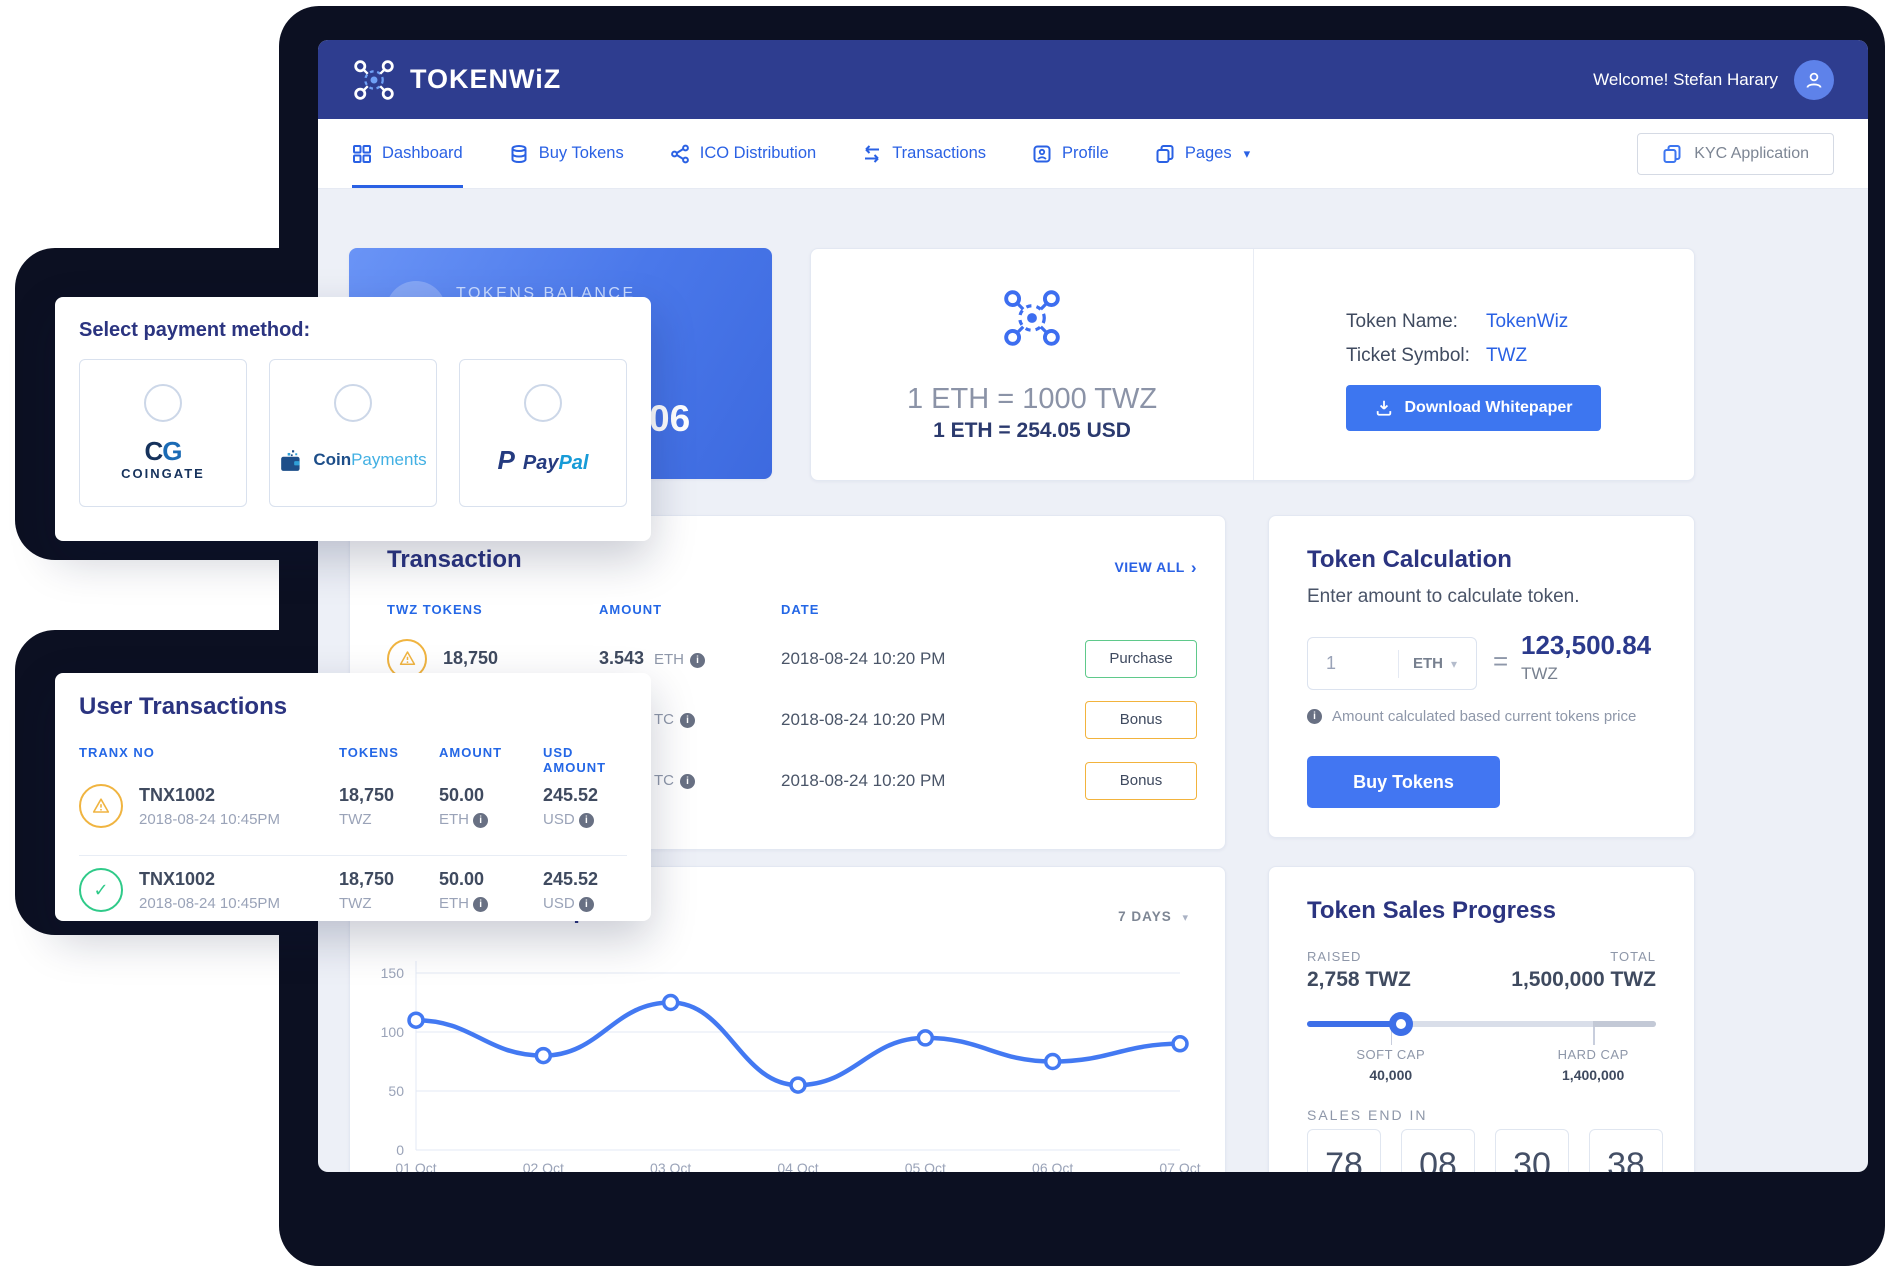  What do you see at coordinates (1481, 1024) in the screenshot?
I see `slider-track` at bounding box center [1481, 1024].